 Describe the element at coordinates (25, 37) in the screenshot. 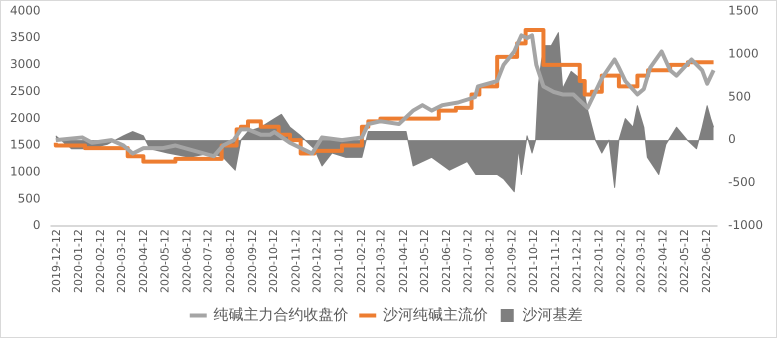

I see `y-tick-label: 3500` at that location.